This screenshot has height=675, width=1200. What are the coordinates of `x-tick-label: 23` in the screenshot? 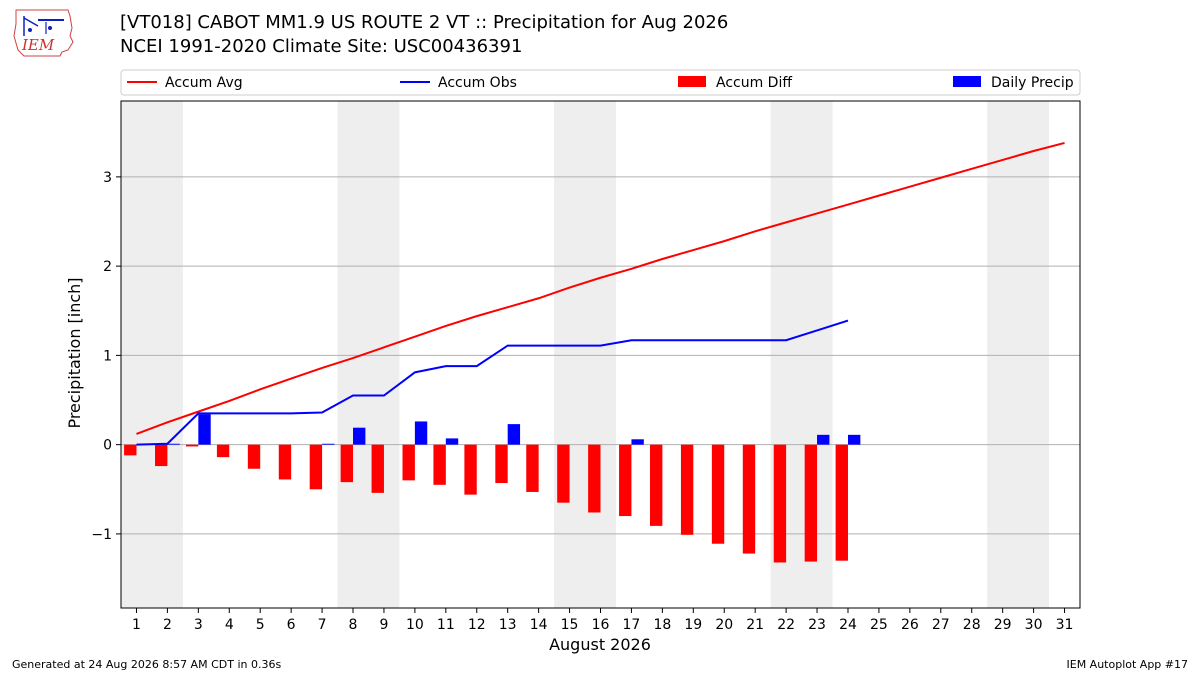 It's located at (817, 625).